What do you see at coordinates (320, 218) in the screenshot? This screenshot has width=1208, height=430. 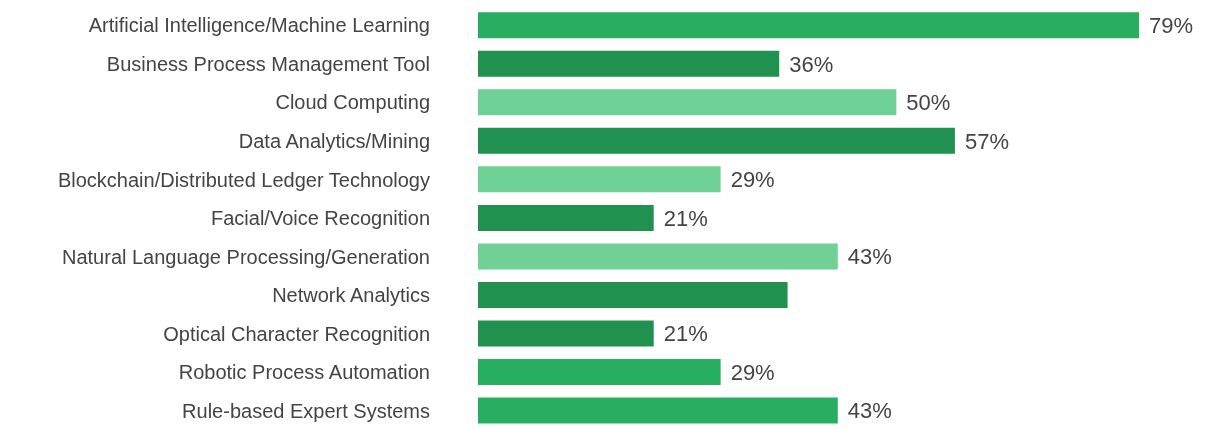 I see `y-tick-label: Facial/Voice Recognition` at bounding box center [320, 218].